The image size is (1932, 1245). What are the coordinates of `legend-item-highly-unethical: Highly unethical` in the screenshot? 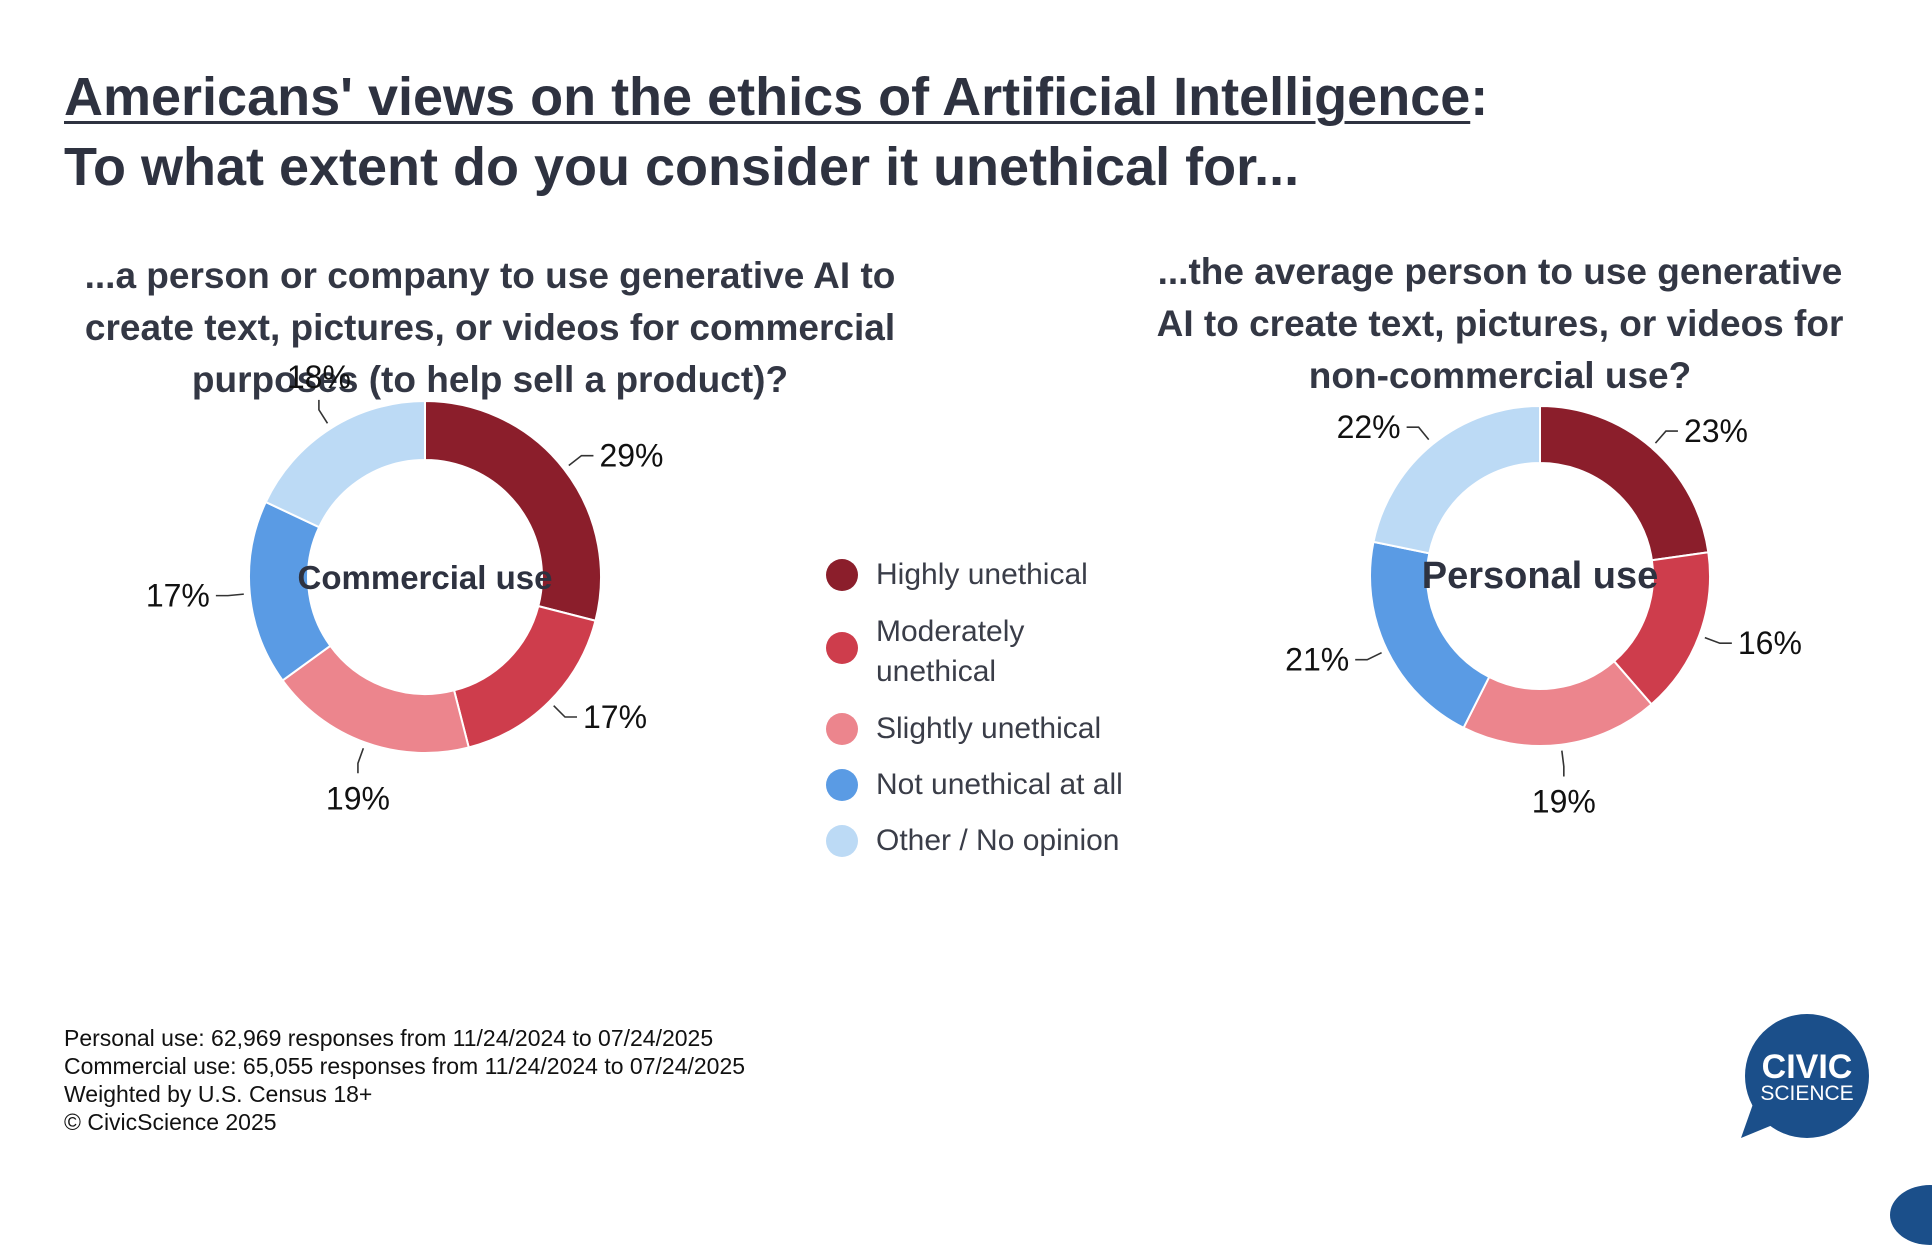 It's located at (996, 575).